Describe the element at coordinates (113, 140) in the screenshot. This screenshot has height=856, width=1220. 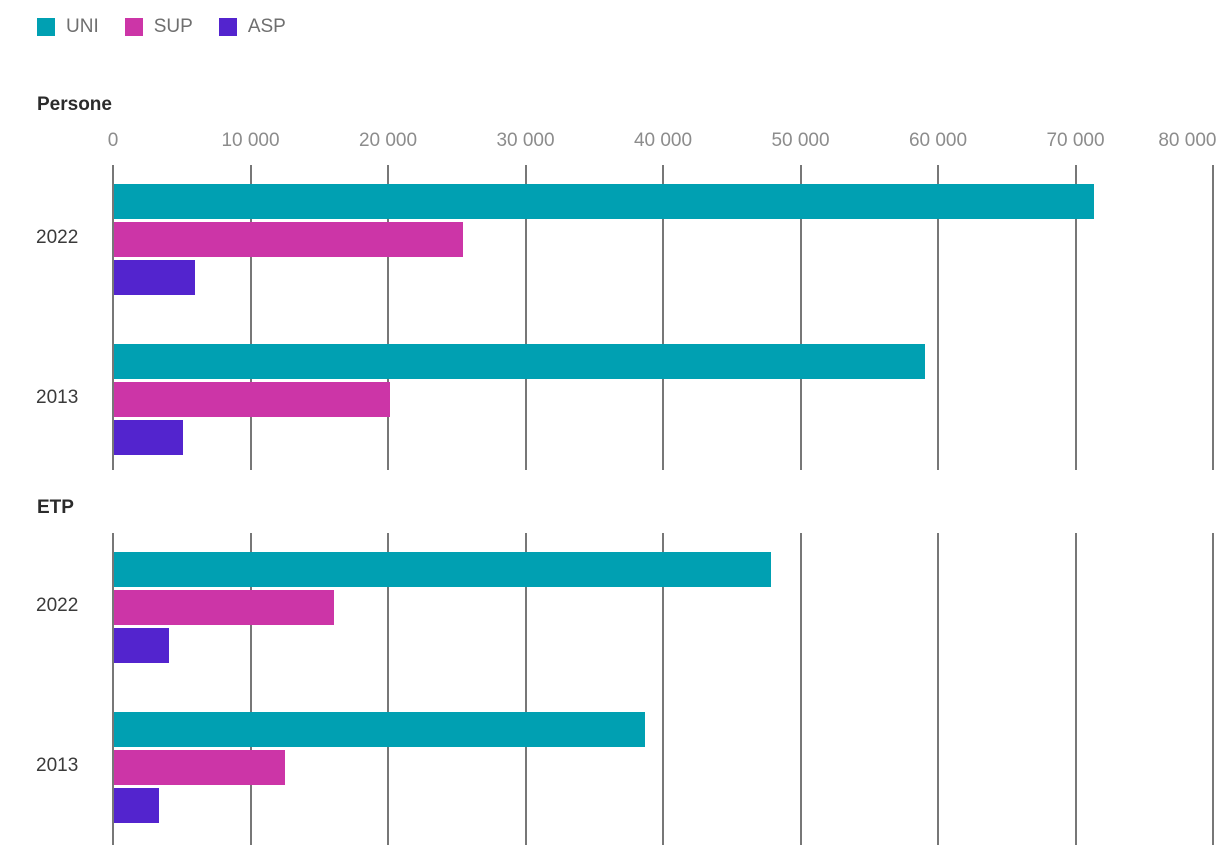
I see `axis-tick-label: 0` at that location.